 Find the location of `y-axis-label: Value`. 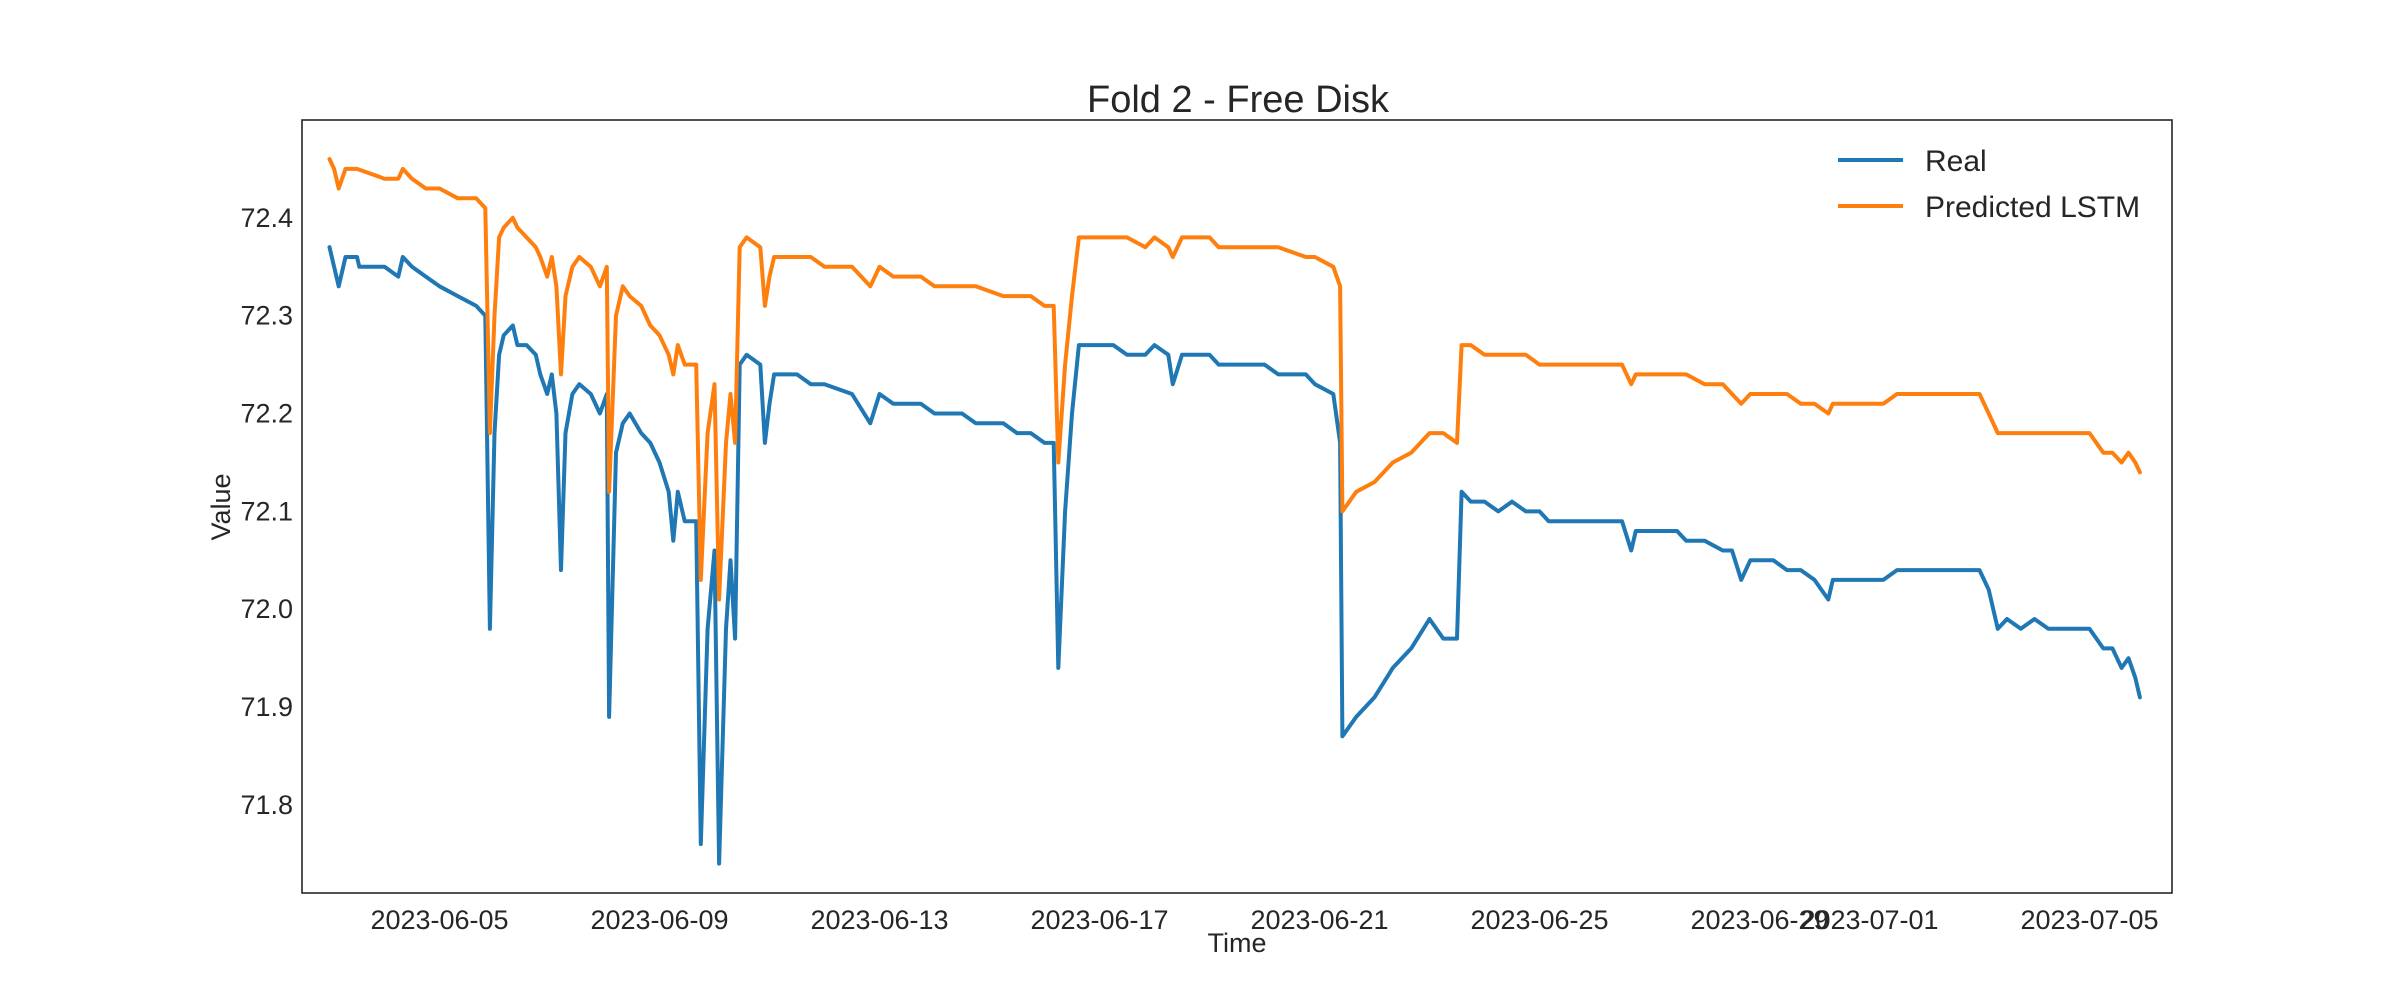

y-axis-label: Value is located at coordinates (221, 506).